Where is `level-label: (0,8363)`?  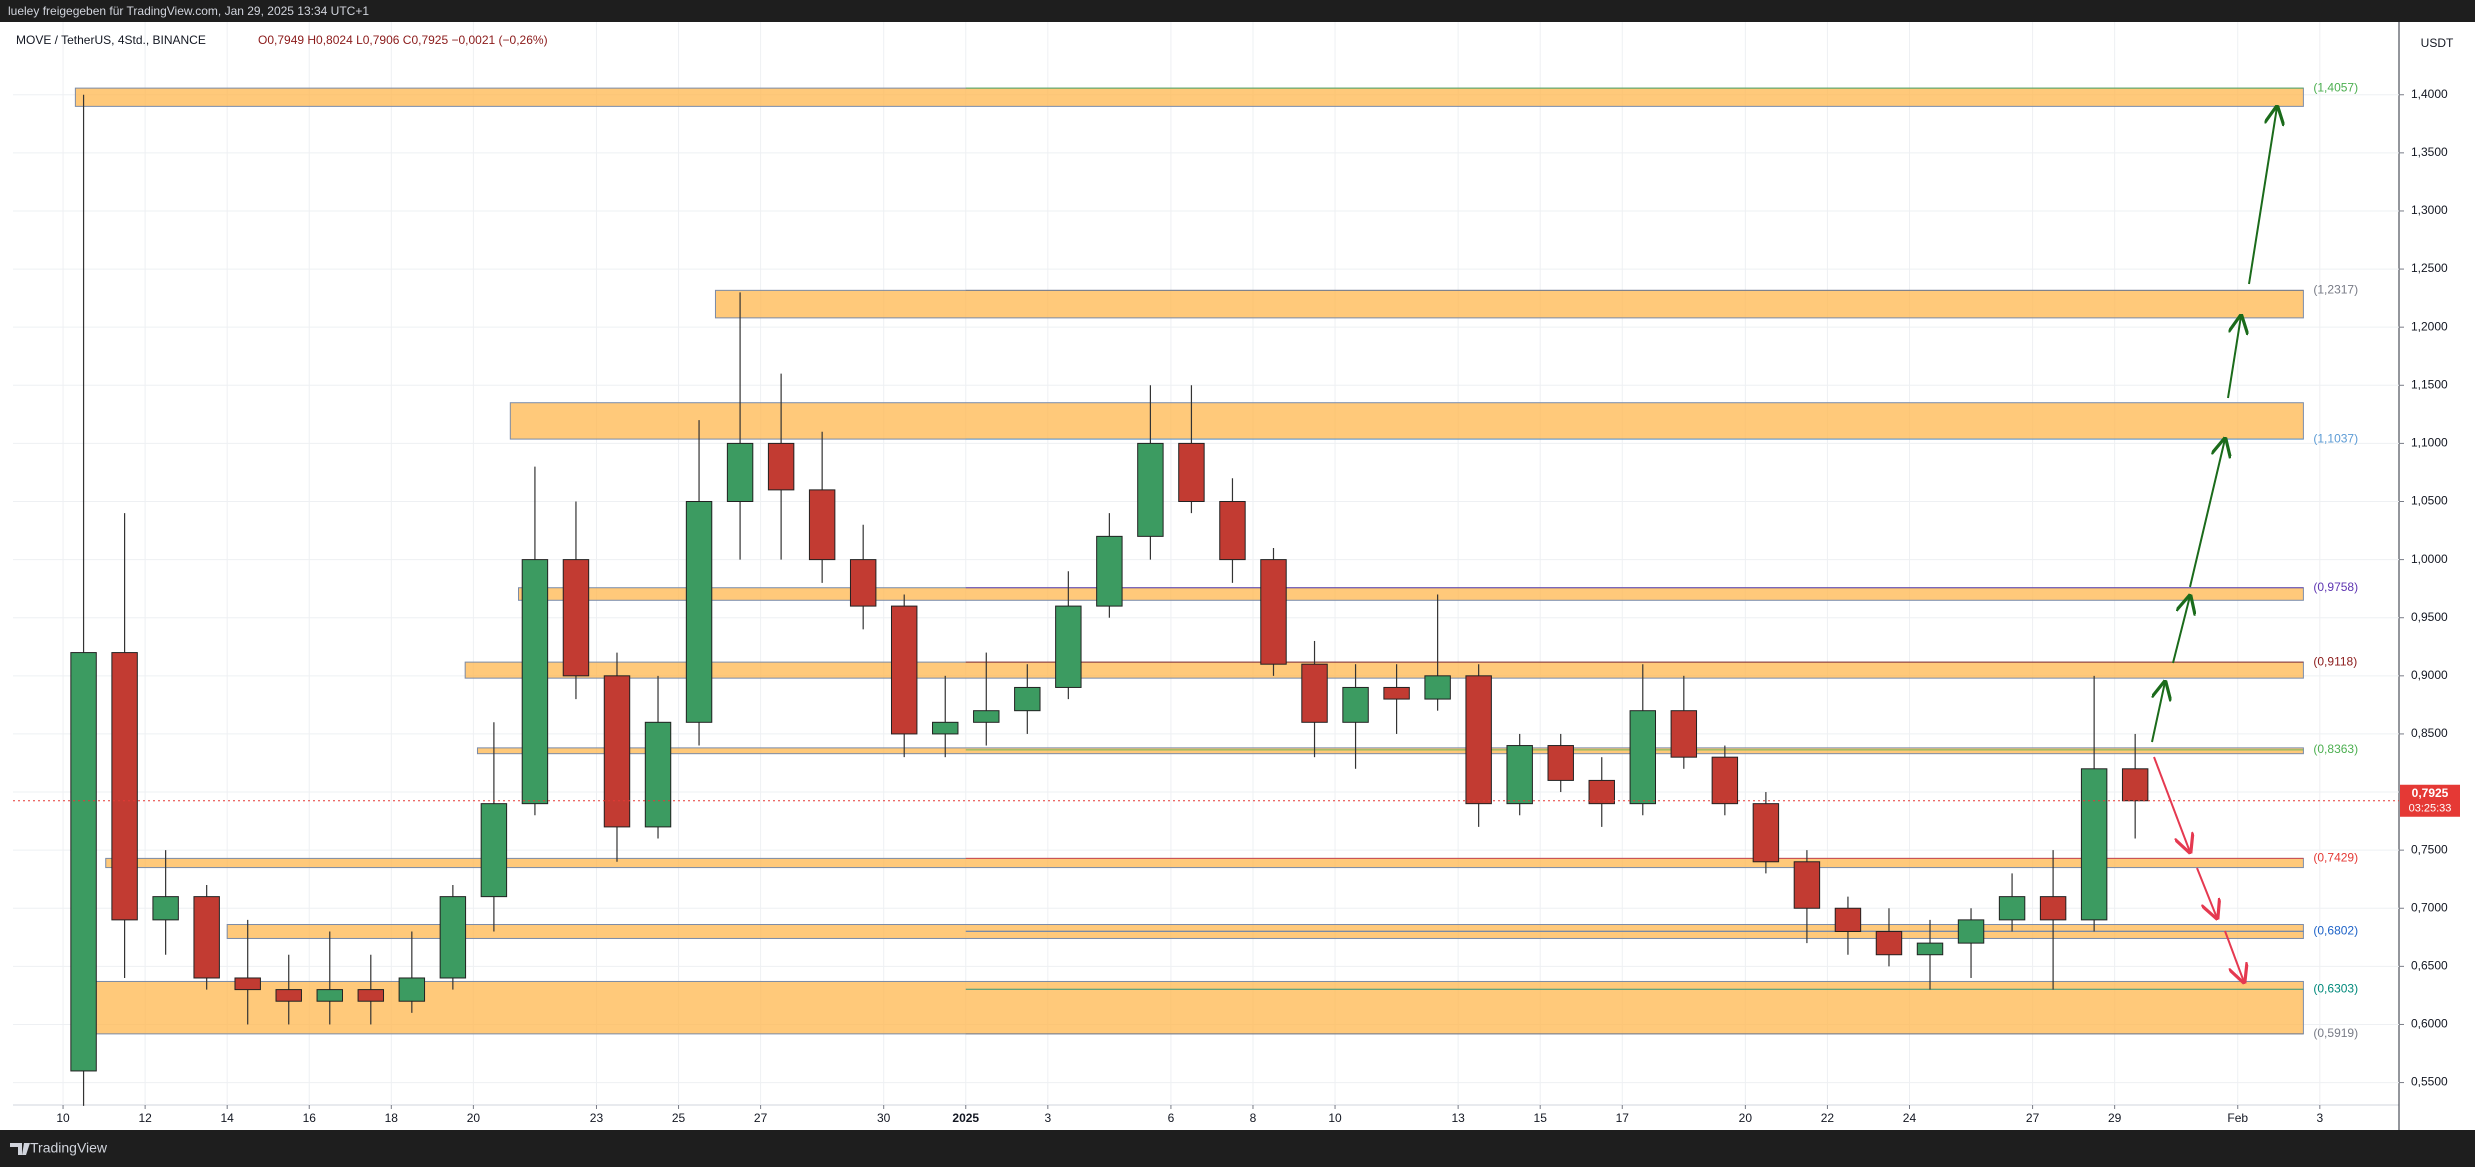
level-label: (0,8363) is located at coordinates (2335, 749).